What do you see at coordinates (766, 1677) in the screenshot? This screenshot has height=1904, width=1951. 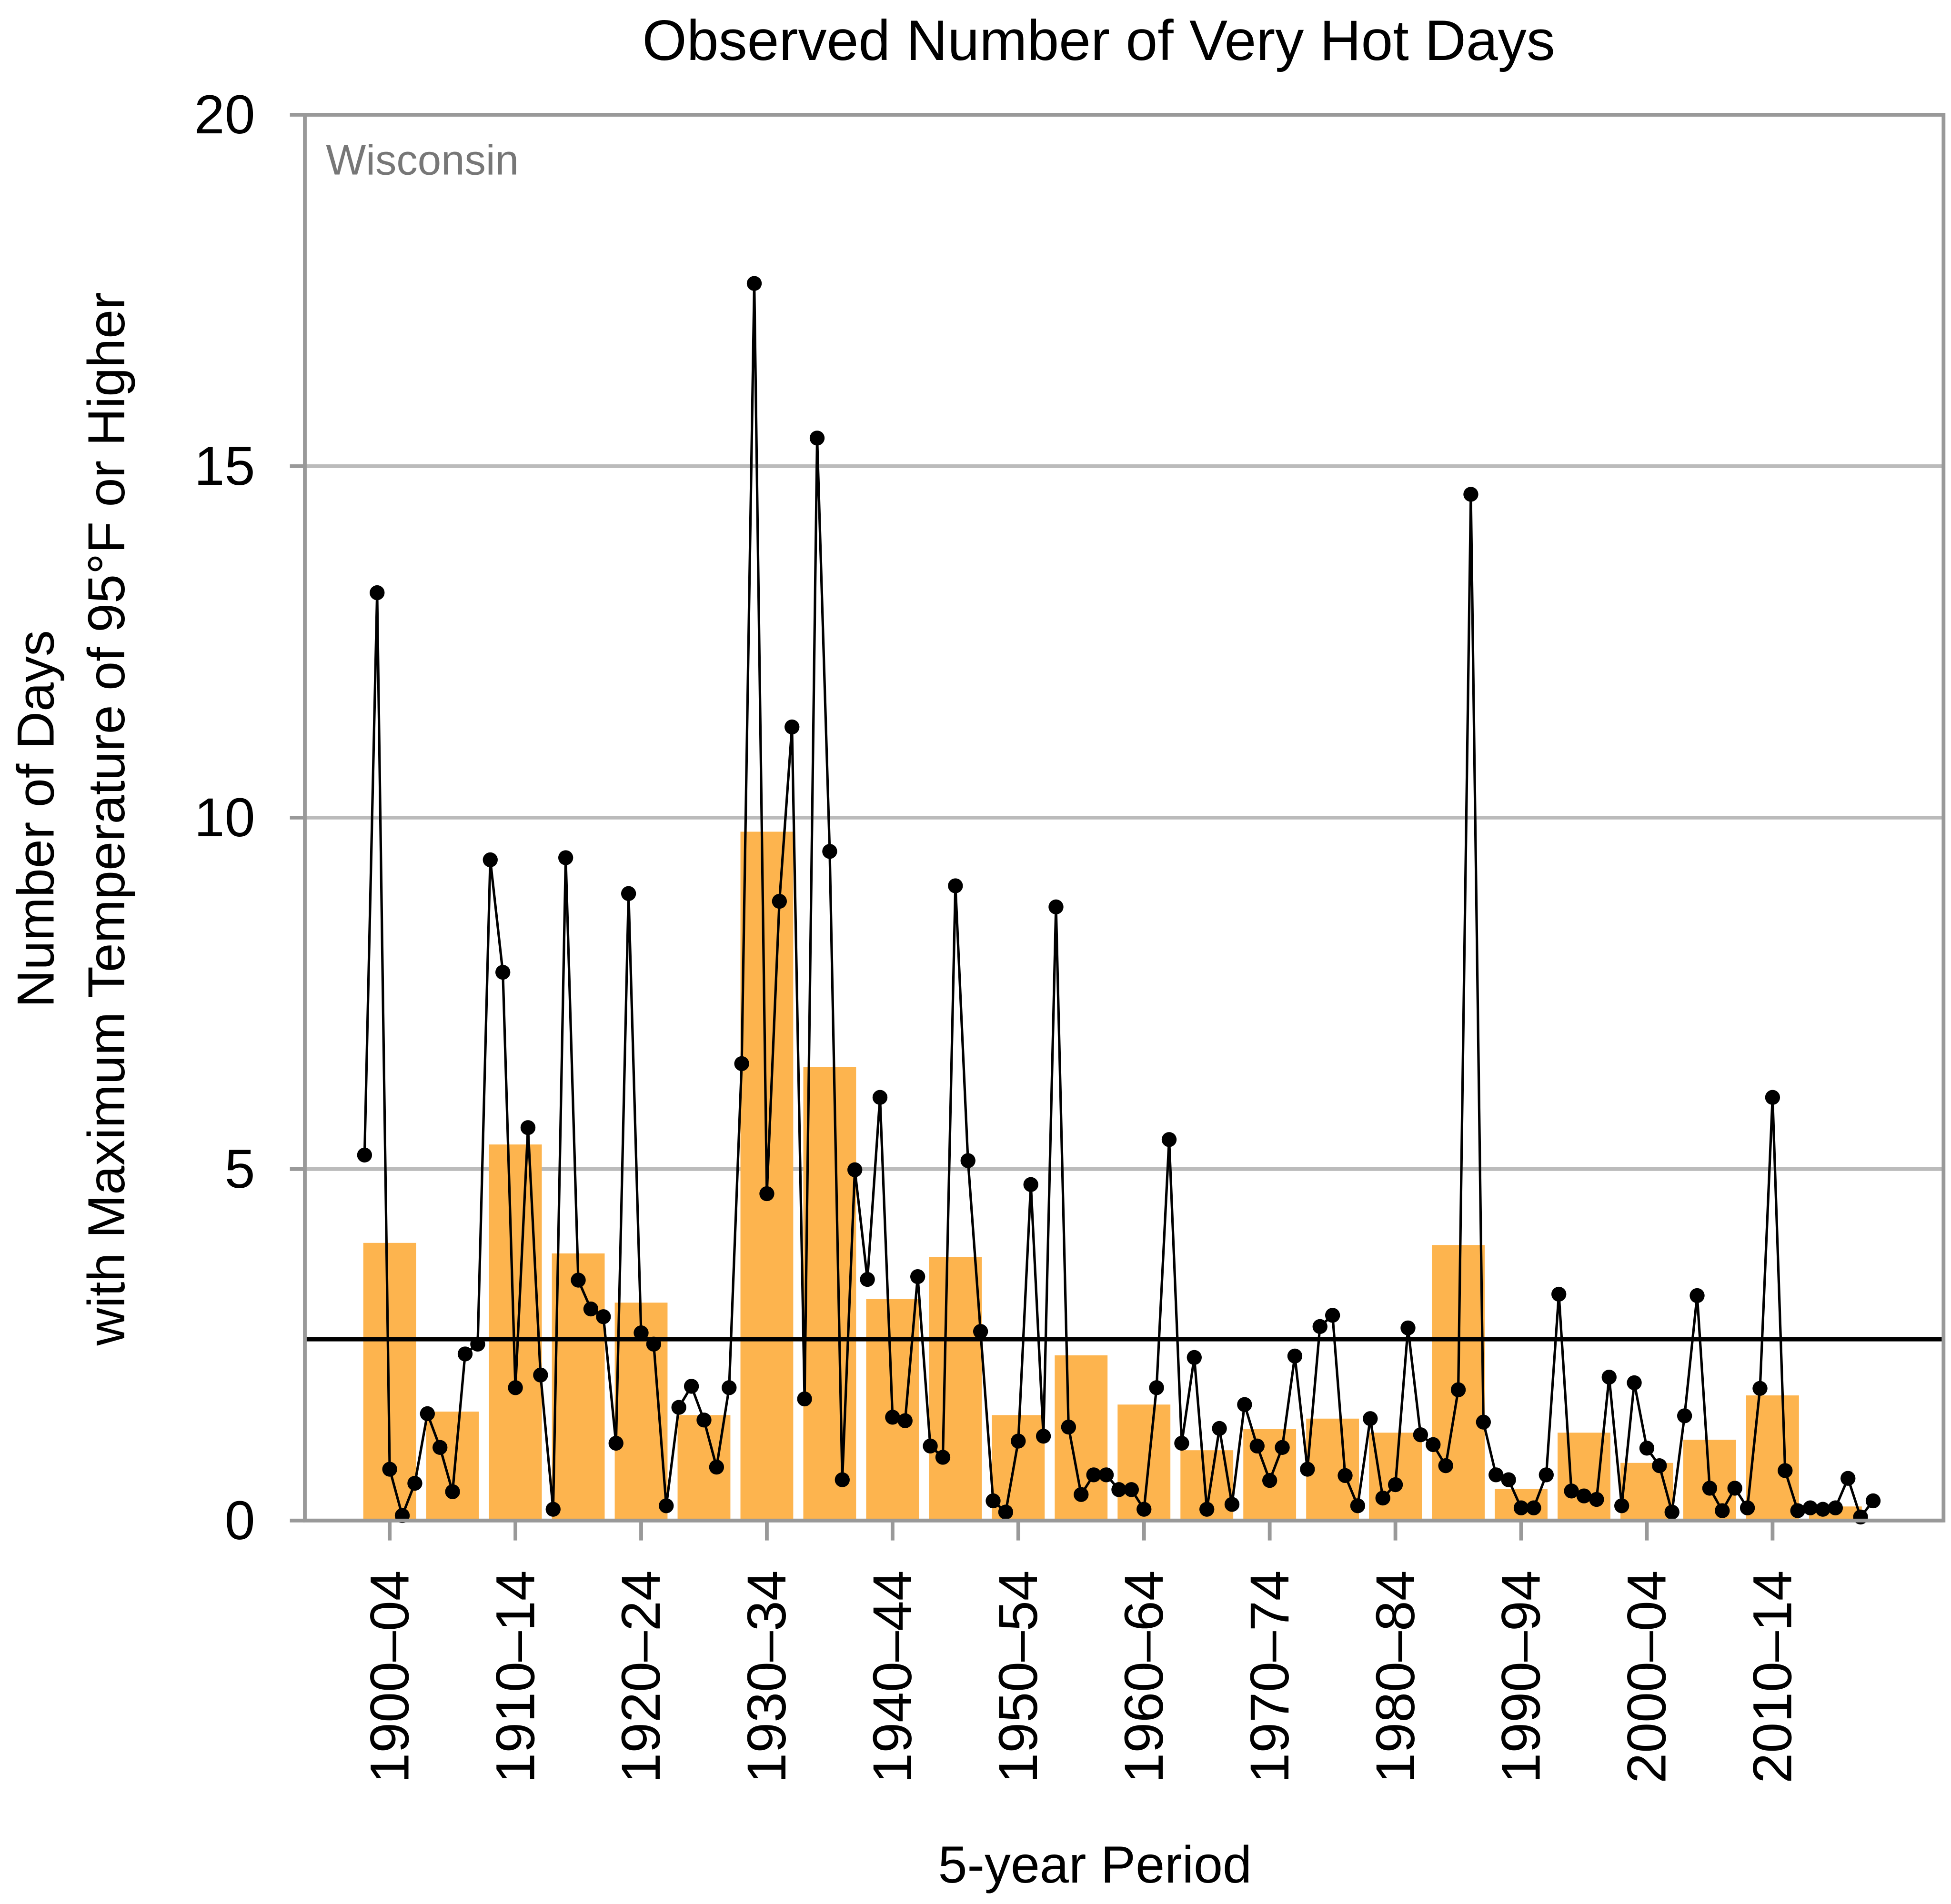 I see `x-tick-label: 1930–34` at bounding box center [766, 1677].